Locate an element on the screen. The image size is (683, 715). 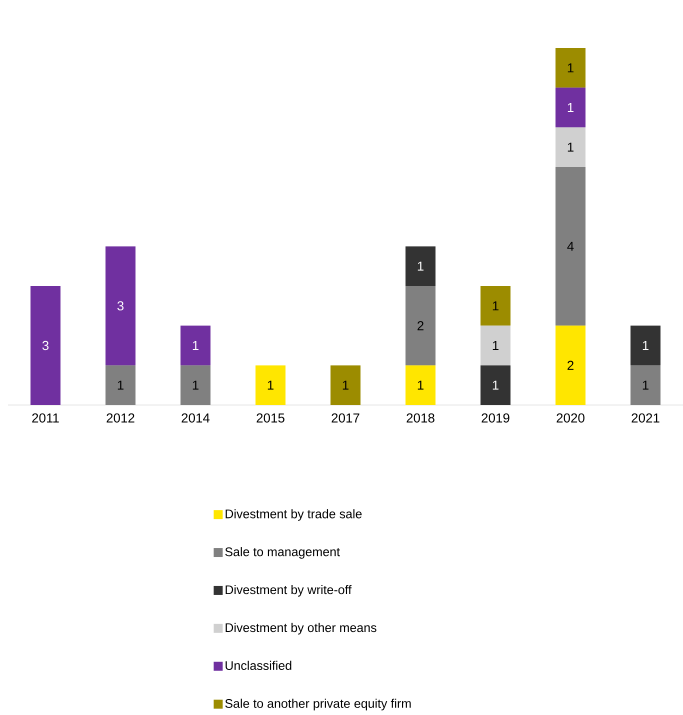
data-label: 4 is located at coordinates (570, 246).